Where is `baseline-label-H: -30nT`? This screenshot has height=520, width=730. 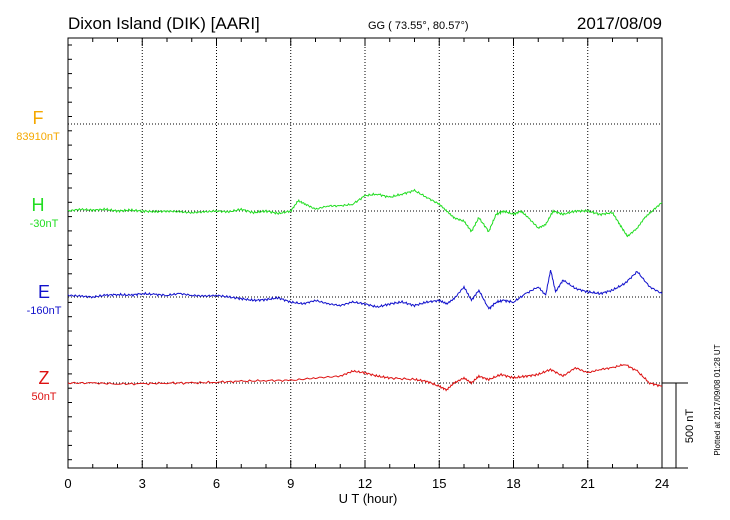
baseline-label-H: -30nT is located at coordinates (44, 224).